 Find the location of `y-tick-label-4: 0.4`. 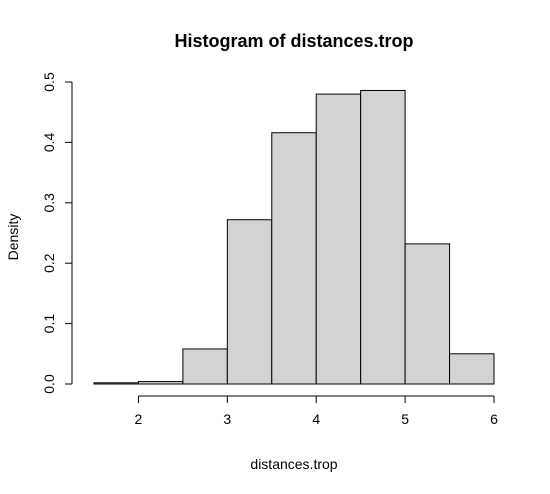

y-tick-label-4: 0.4 is located at coordinates (49, 142).